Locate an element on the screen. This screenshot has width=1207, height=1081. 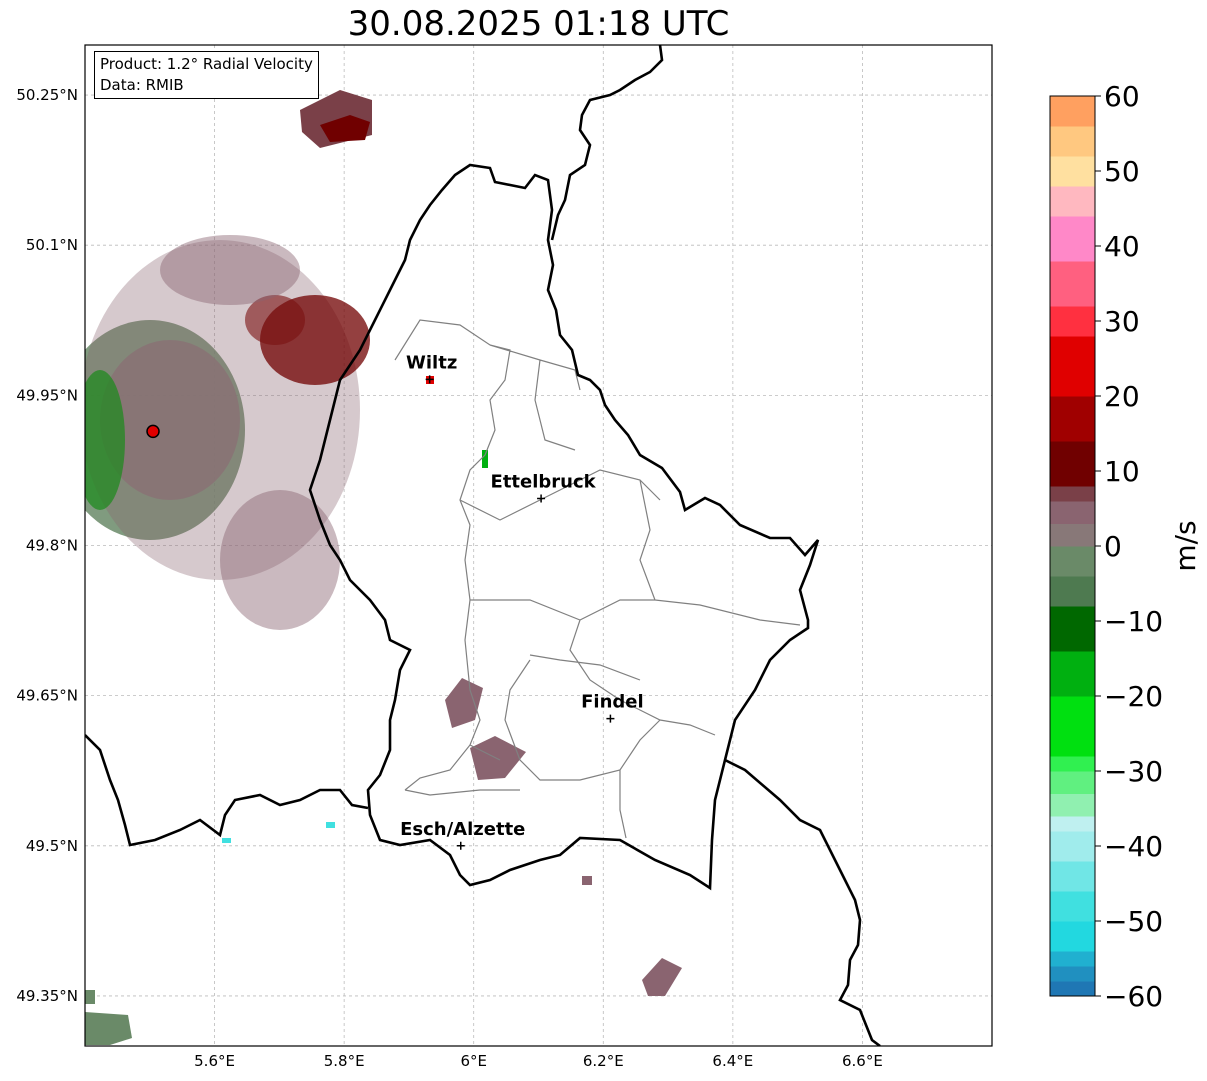
info-product: Product: 1.2° Radial Velocity is located at coordinates (206, 64).